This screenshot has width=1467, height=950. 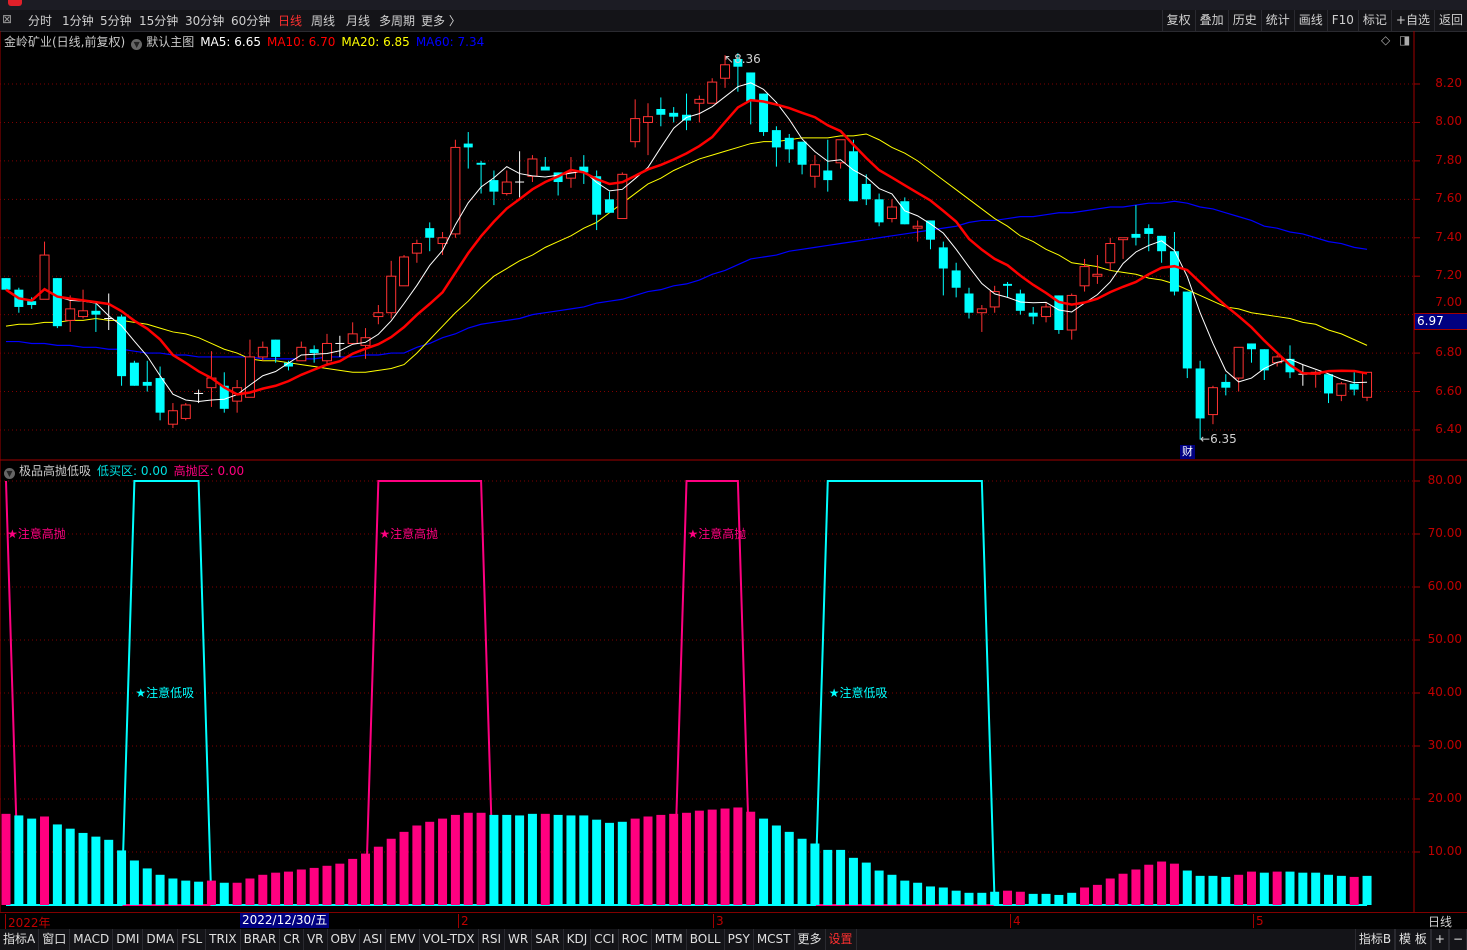 I want to click on period-tab-4: 30分钟, so click(x=205, y=21).